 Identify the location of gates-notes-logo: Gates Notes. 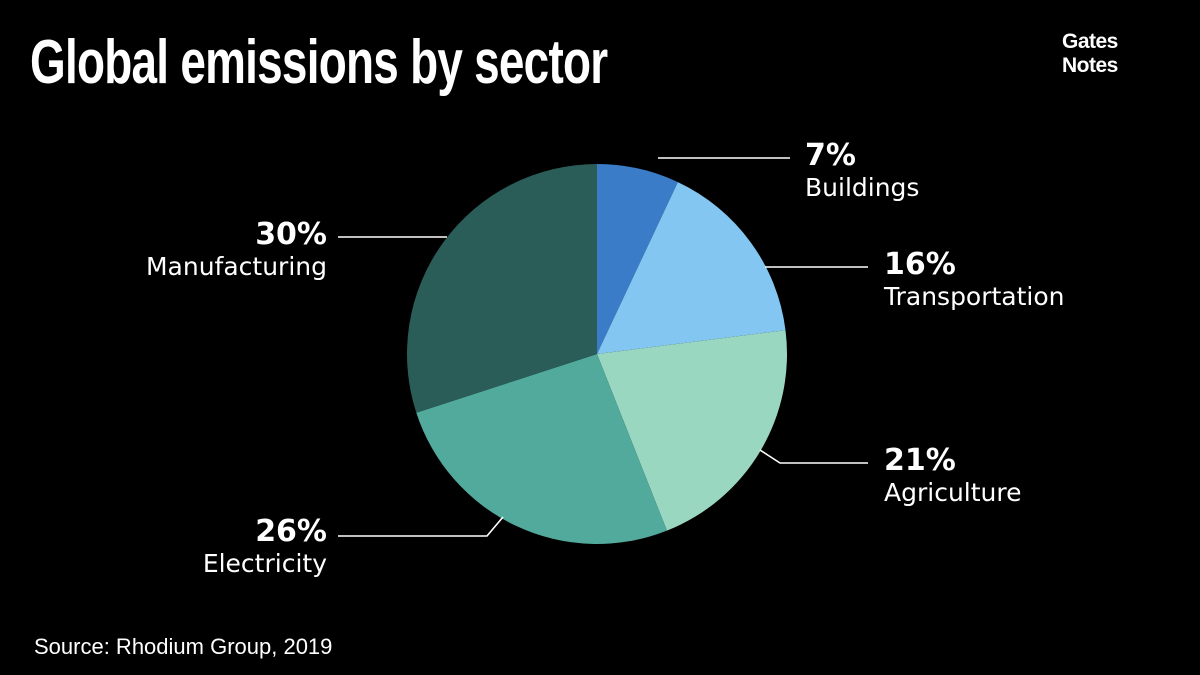
(1090, 54).